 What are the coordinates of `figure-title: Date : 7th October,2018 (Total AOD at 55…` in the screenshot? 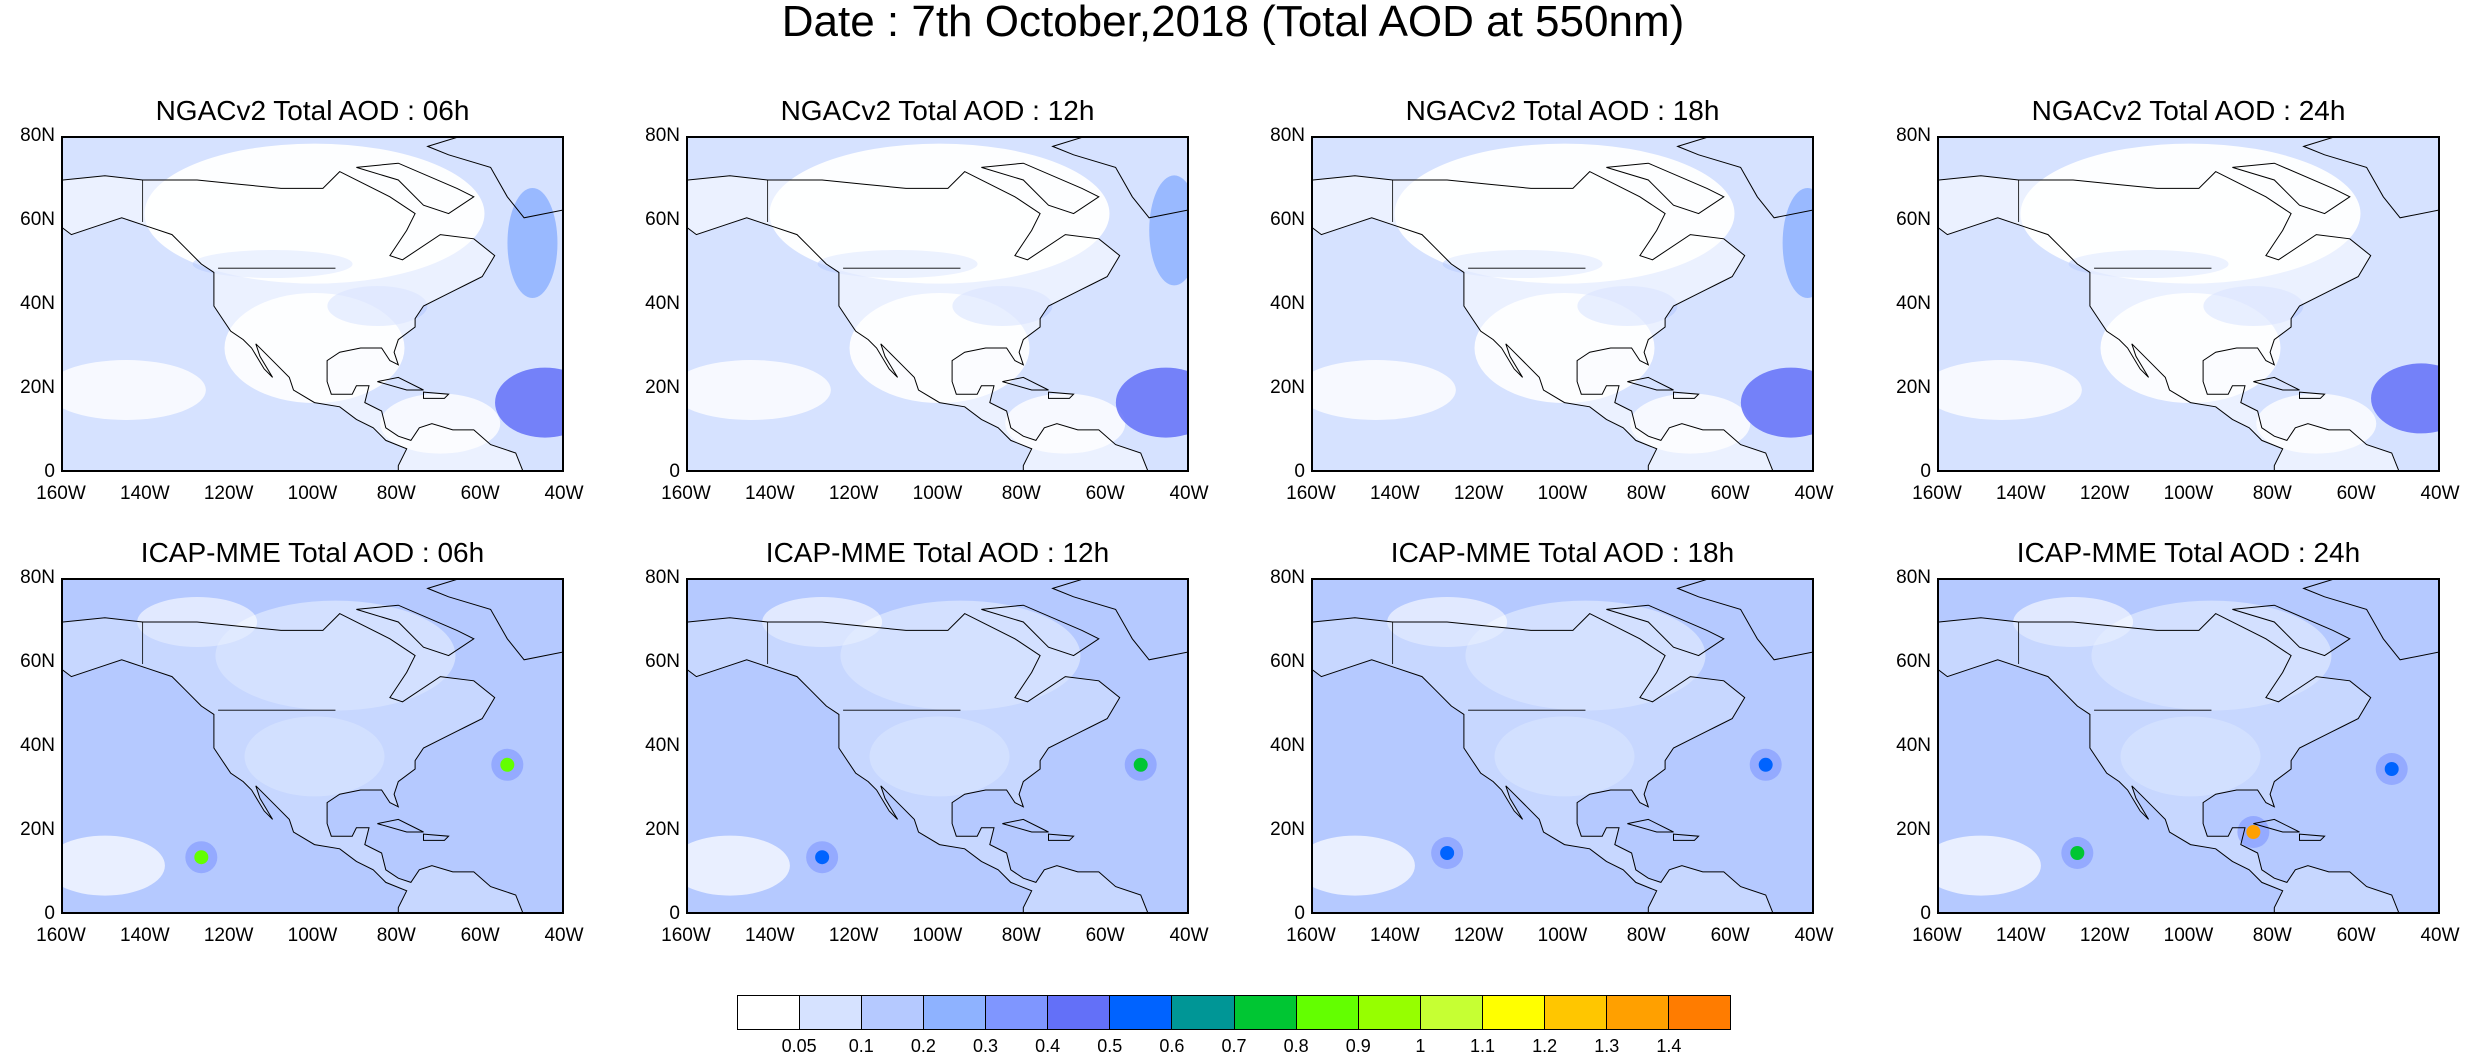 It's located at (1233, 23).